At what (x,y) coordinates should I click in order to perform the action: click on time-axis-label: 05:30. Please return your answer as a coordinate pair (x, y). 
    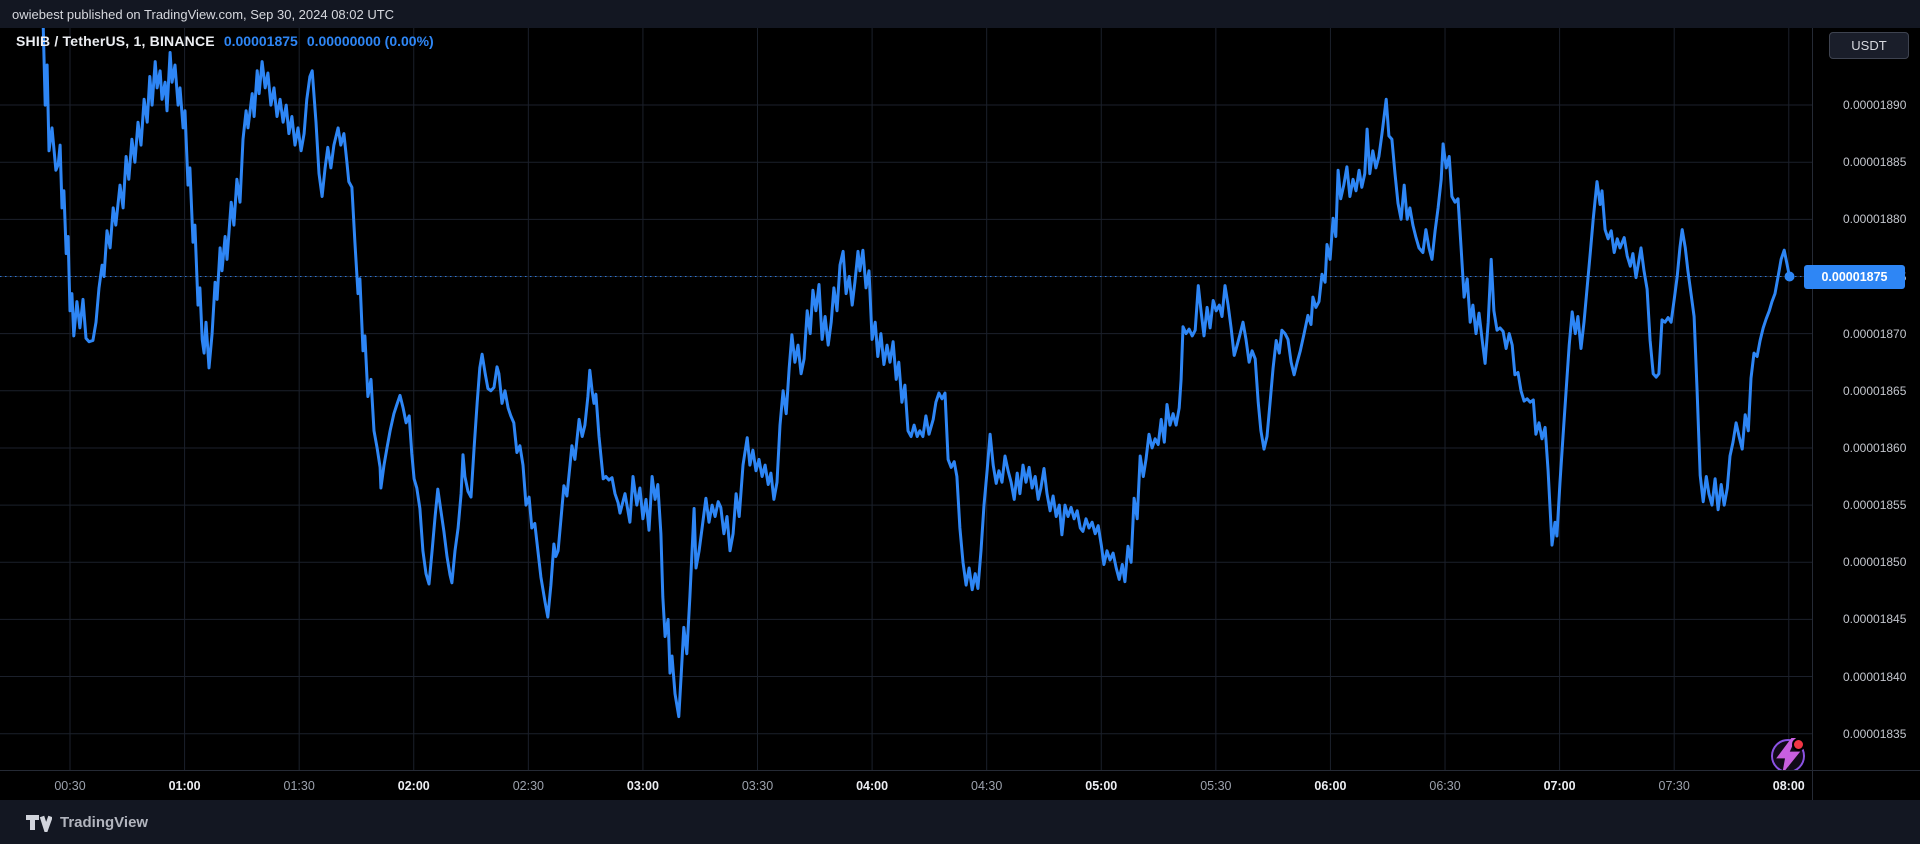
    Looking at the image, I should click on (1216, 786).